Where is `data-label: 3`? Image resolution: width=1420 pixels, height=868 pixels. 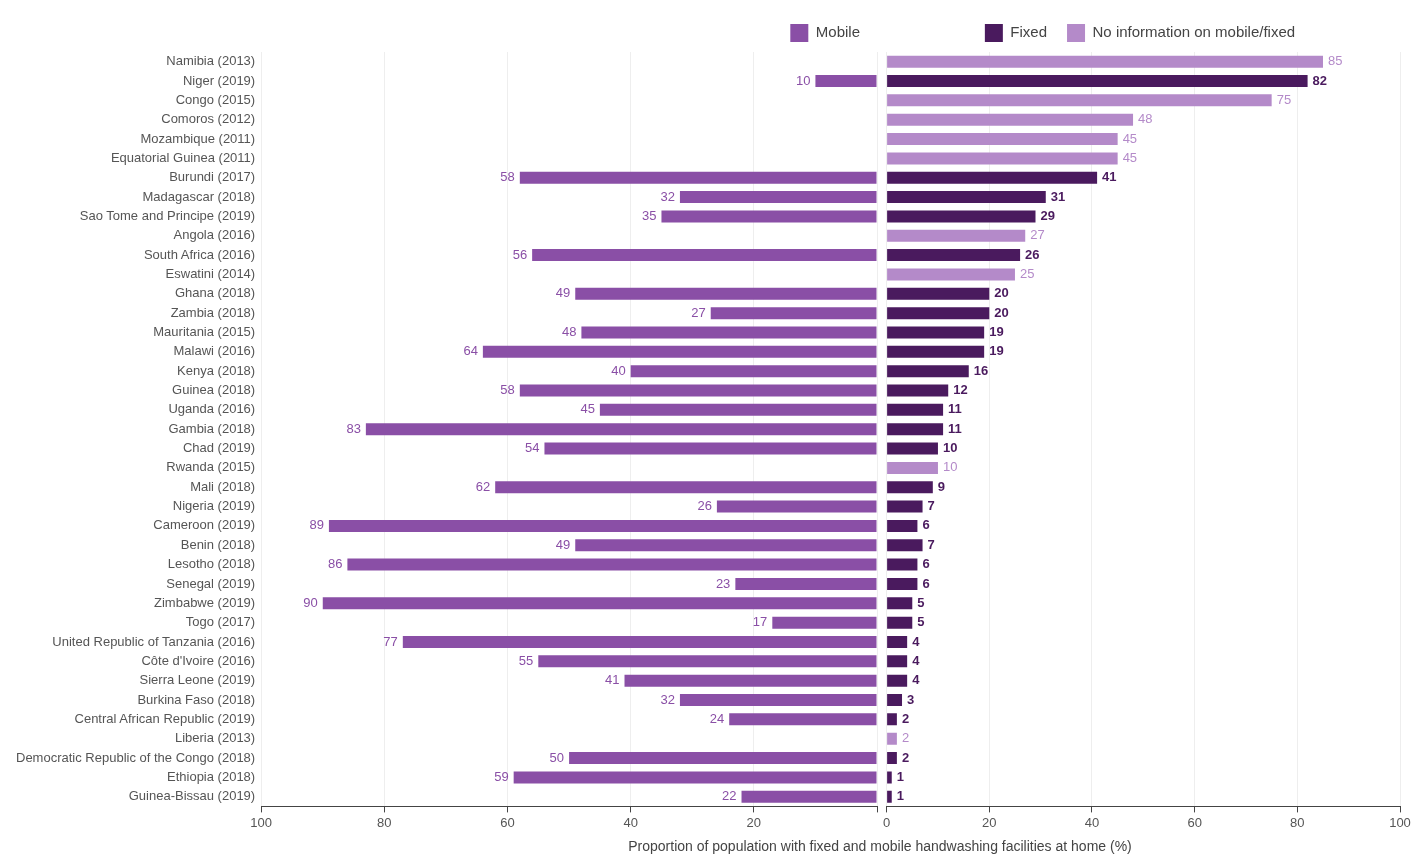 data-label: 3 is located at coordinates (911, 699).